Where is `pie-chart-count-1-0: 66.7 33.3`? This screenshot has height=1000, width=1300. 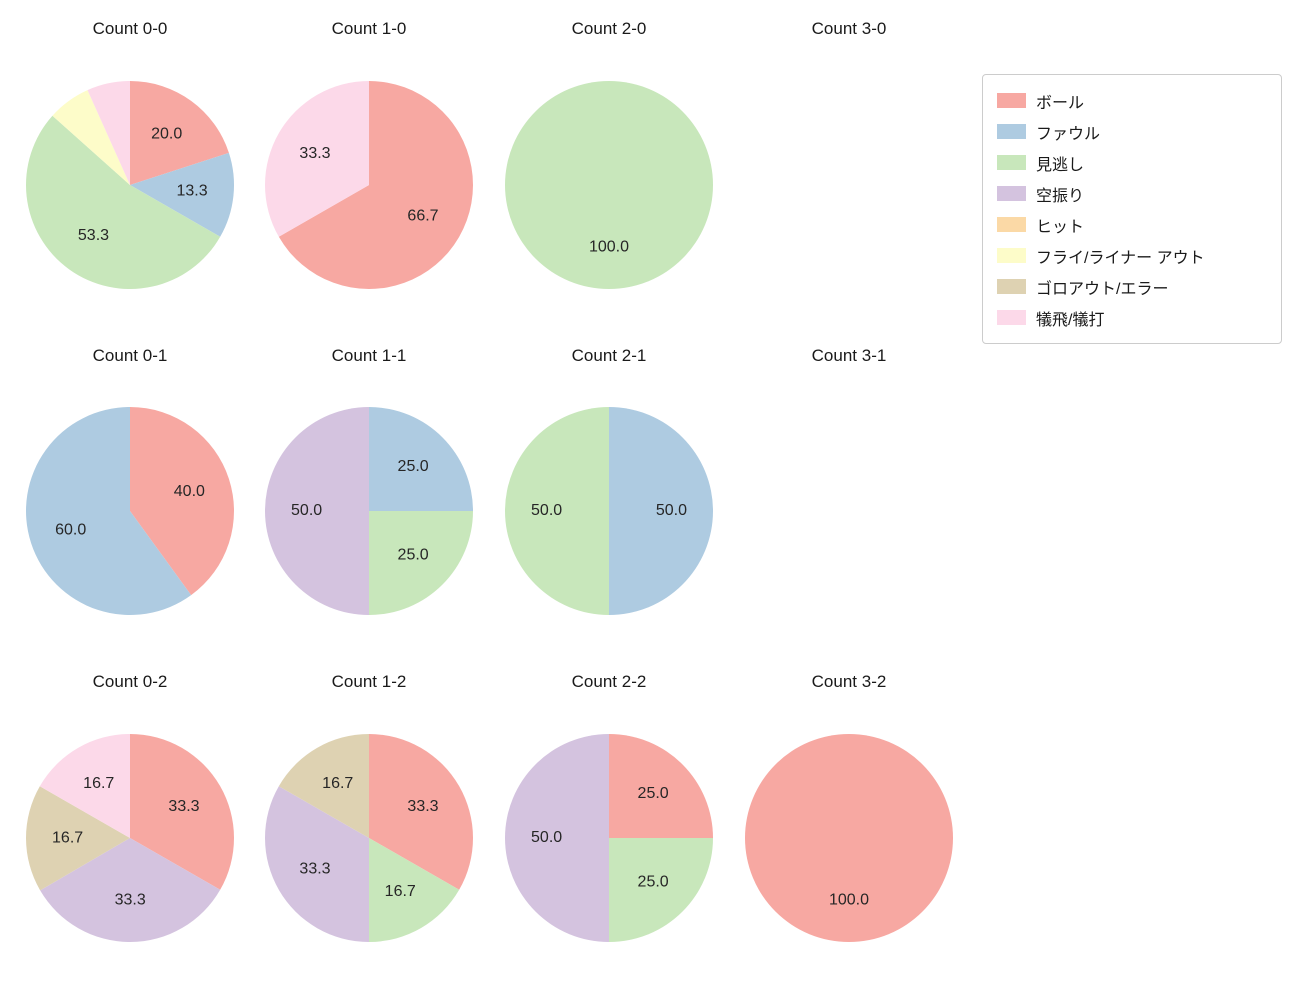 pie-chart-count-1-0: 66.7 33.3 is located at coordinates (369, 185).